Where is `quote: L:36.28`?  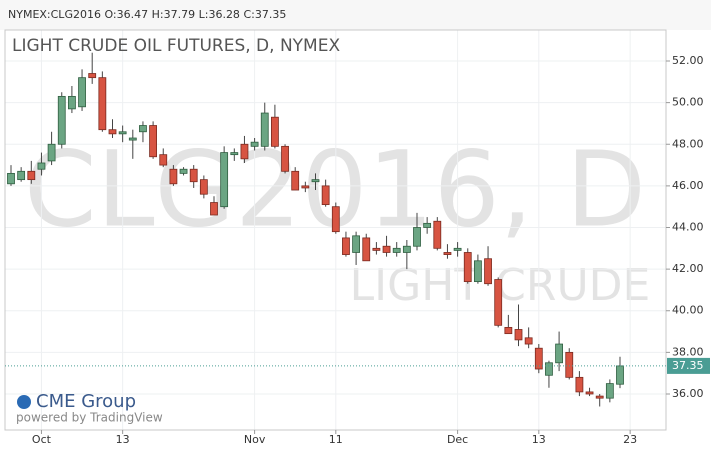 quote: L:36.28 is located at coordinates (219, 14).